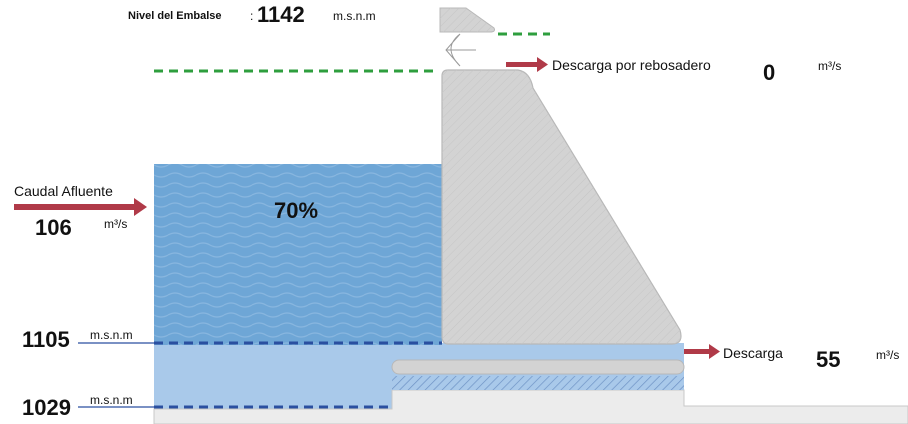  What do you see at coordinates (281, 14) in the screenshot?
I see `nivel-embalse-value: 1142` at bounding box center [281, 14].